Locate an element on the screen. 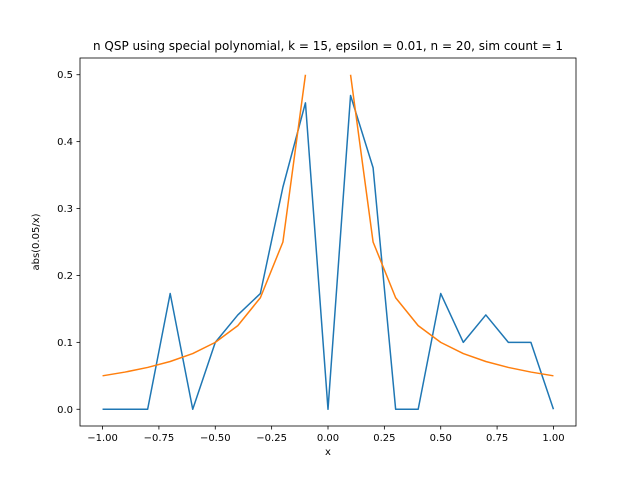 The image size is (640, 480). y-tick-label: 0.4 is located at coordinates (65, 142).